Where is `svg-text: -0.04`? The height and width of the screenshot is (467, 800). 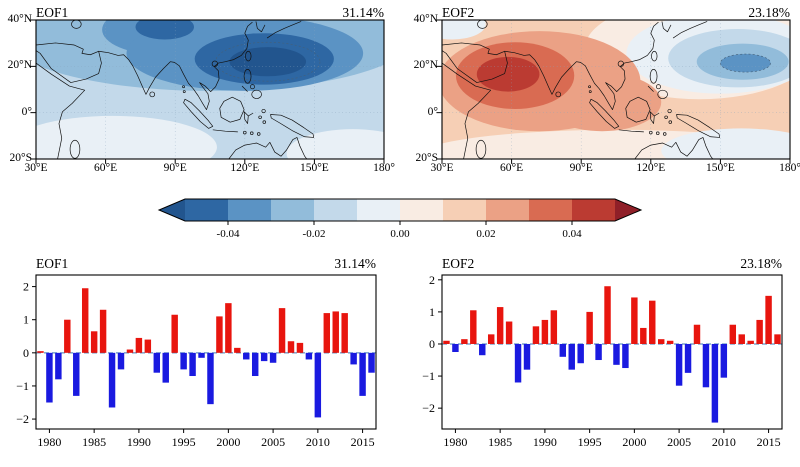 svg-text: -0.04 is located at coordinates (228, 234).